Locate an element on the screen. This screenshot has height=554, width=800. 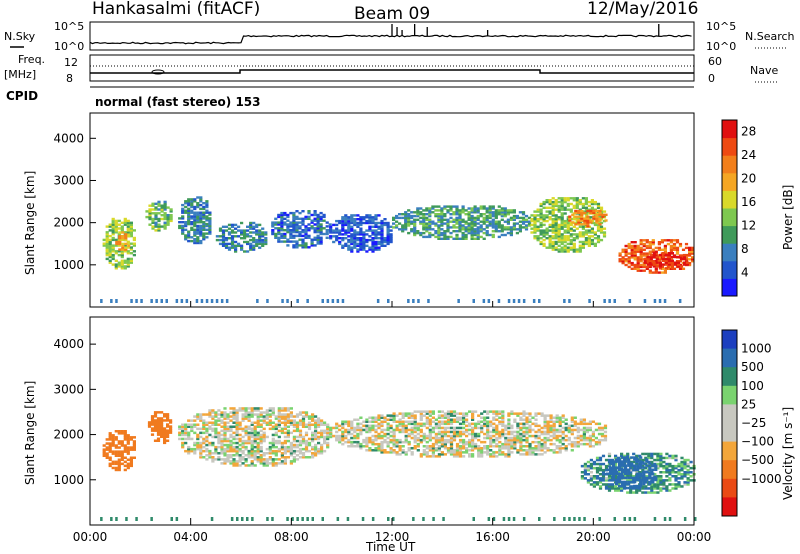
freq-tick-bottom: 8 is located at coordinates (69, 78).